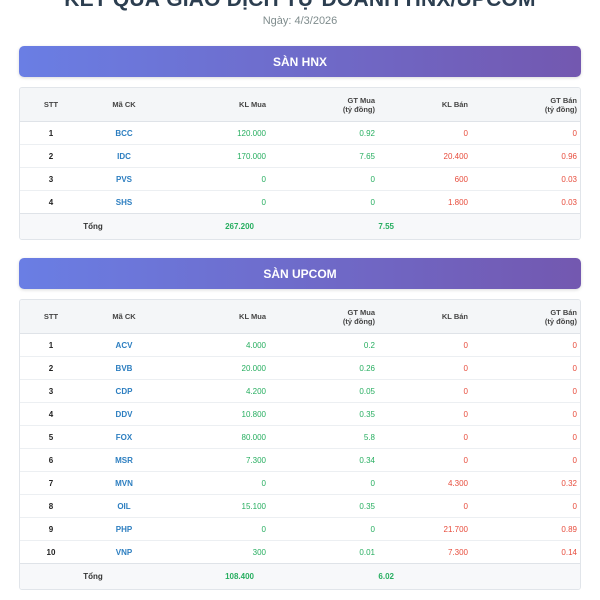 The image size is (600, 600). I want to click on cell-stock-code: OIL, so click(124, 506).